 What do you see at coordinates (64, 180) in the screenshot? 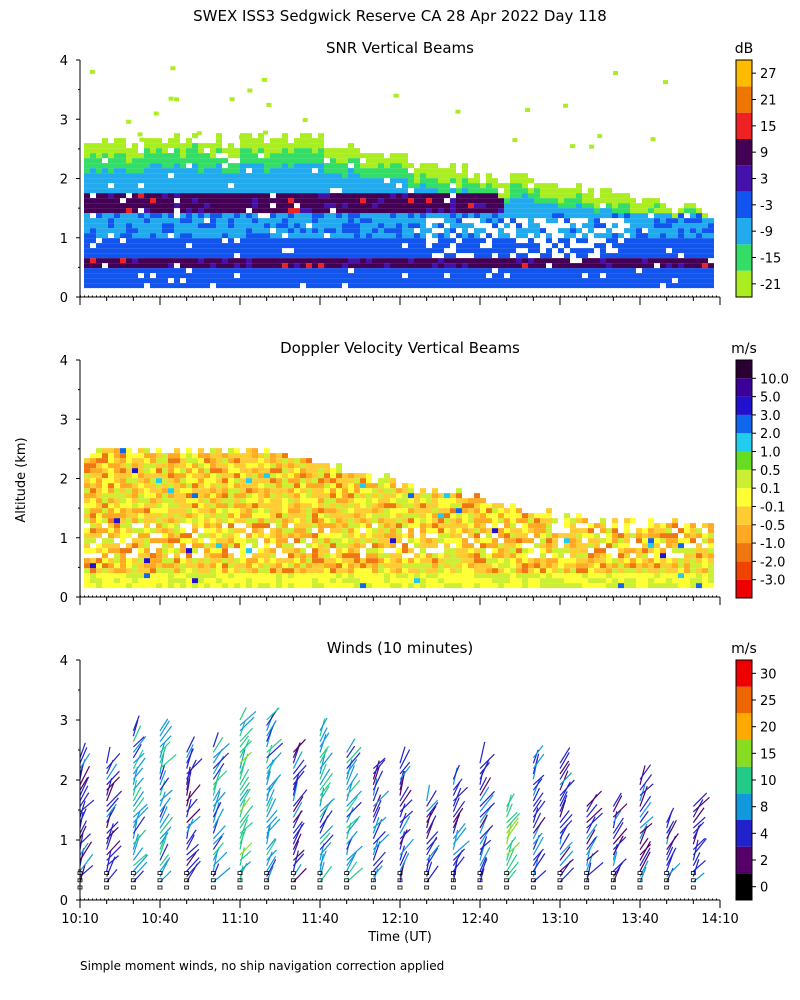
I see `y-tick-label: 2` at bounding box center [64, 180].